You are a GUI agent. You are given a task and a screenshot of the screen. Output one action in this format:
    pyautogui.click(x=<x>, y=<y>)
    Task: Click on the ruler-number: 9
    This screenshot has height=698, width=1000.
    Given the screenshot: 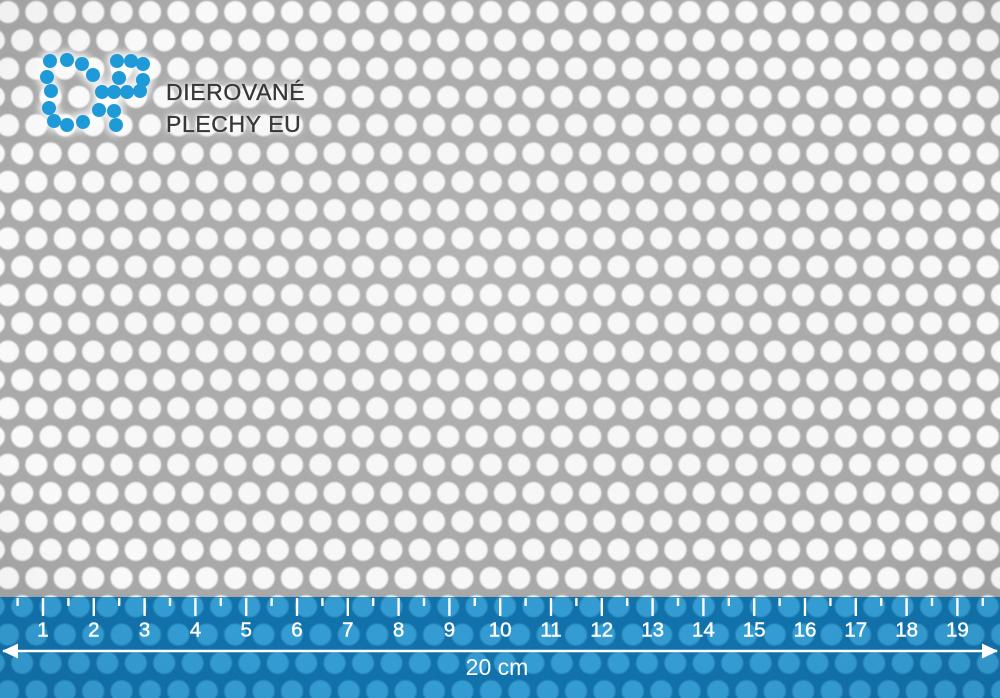 What is the action you would take?
    pyautogui.click(x=449, y=630)
    